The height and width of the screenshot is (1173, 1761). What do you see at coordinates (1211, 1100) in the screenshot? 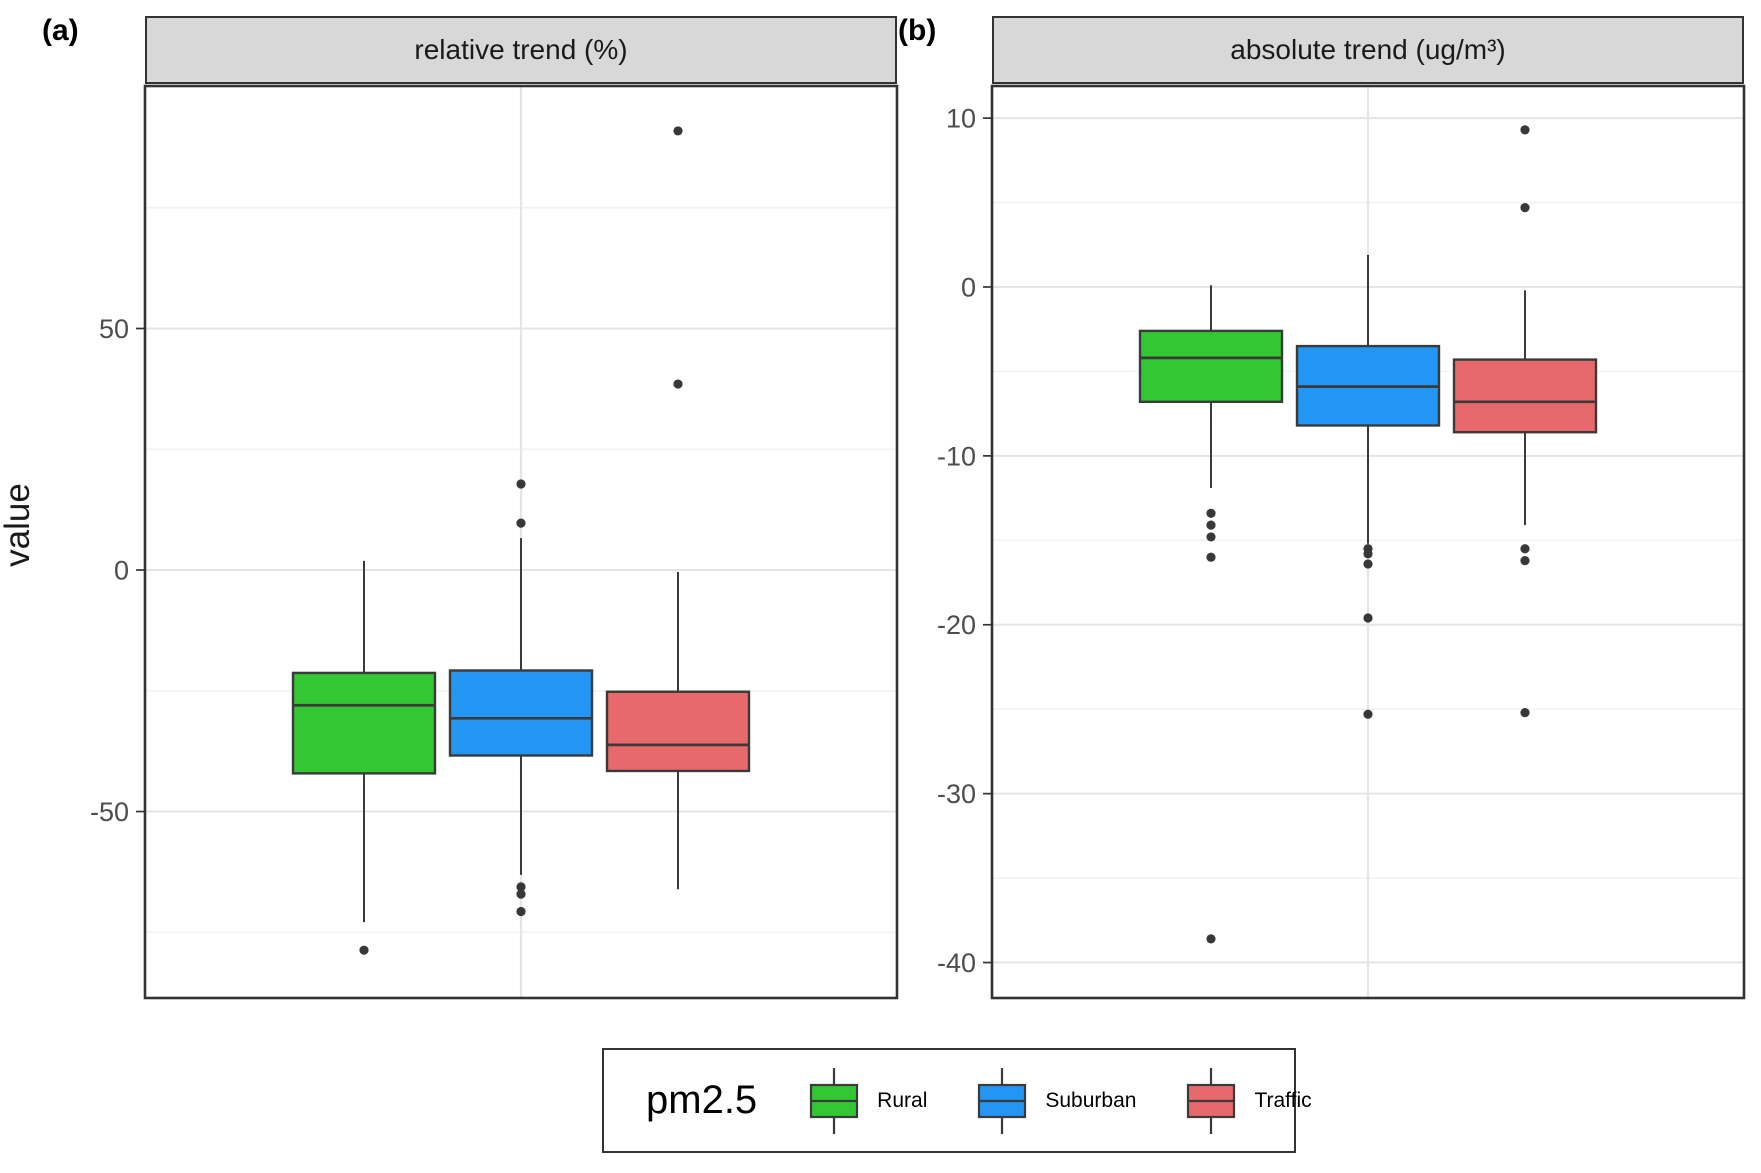
I see `legend-key-traffic-boxplot-icon` at bounding box center [1211, 1100].